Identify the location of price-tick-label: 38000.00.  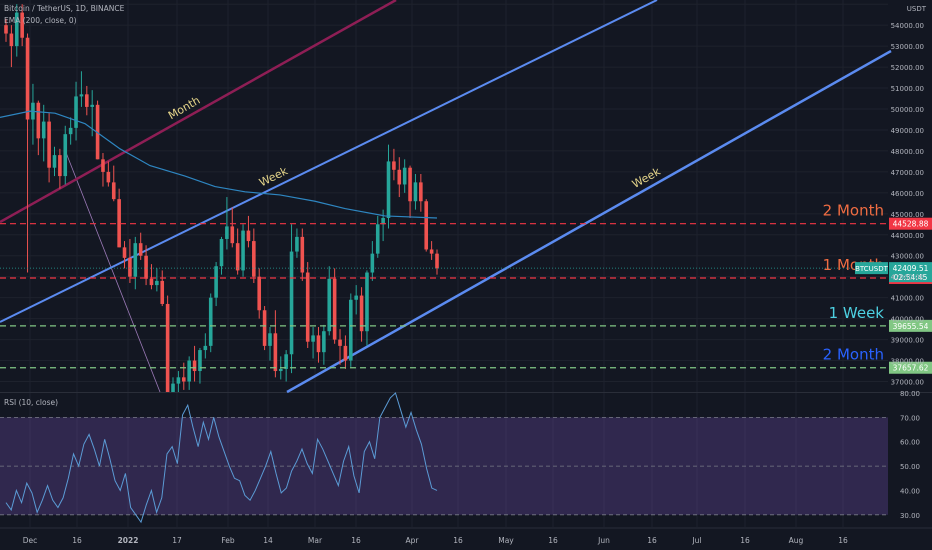
(907, 362).